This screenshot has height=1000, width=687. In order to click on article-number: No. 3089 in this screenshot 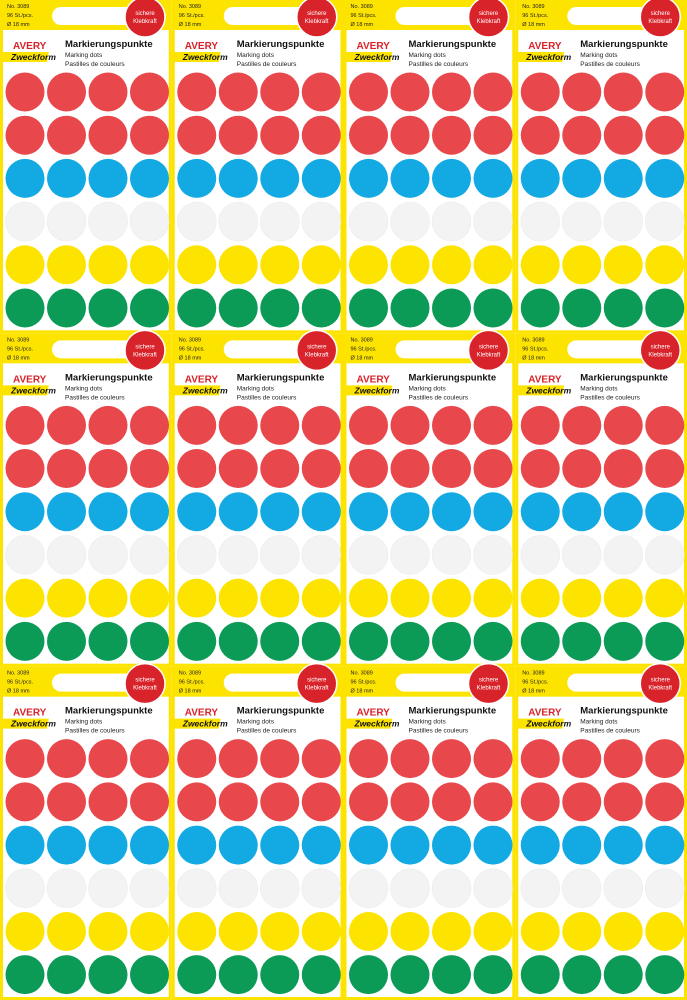, I will do `click(190, 7)`.